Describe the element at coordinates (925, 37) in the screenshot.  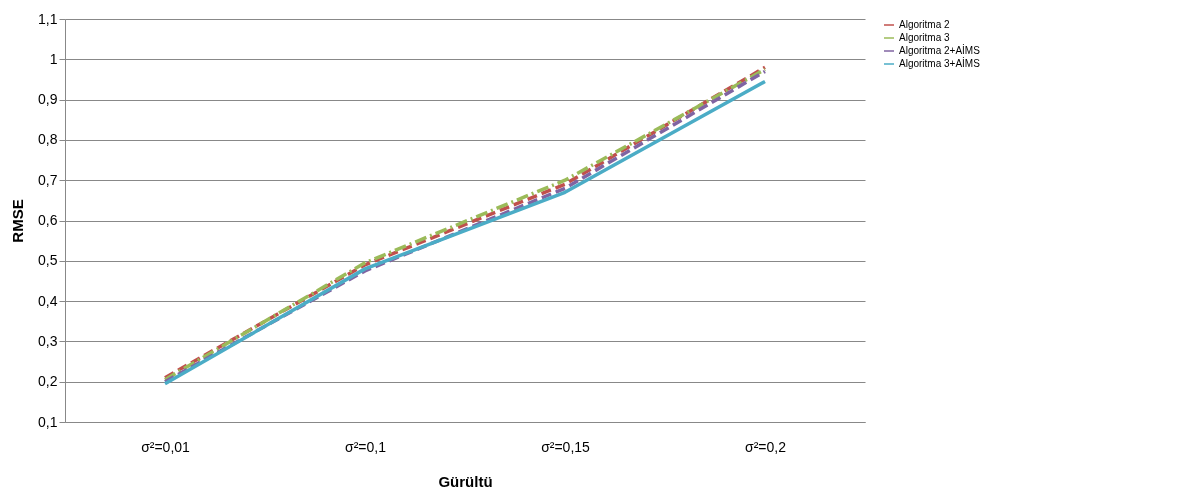
I see `legend-label: Algoritma 3` at that location.